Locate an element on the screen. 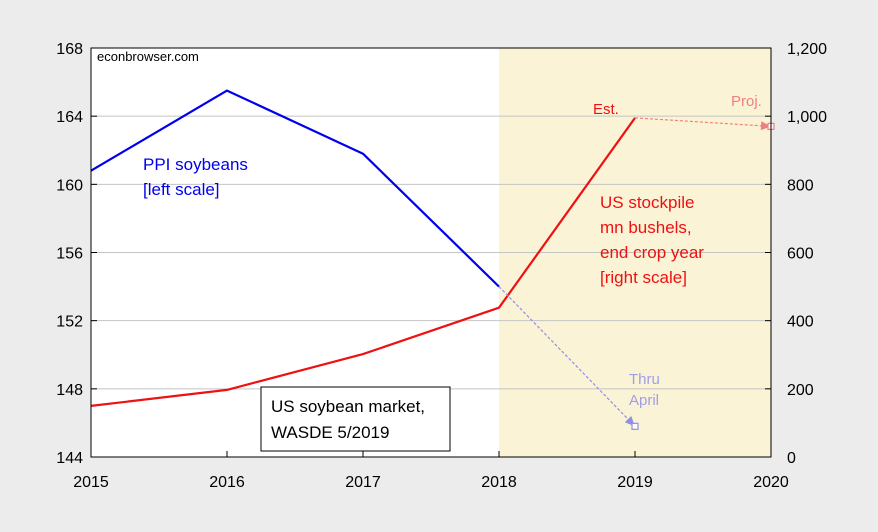  left-tick-label-148: 148 is located at coordinates (69, 390).